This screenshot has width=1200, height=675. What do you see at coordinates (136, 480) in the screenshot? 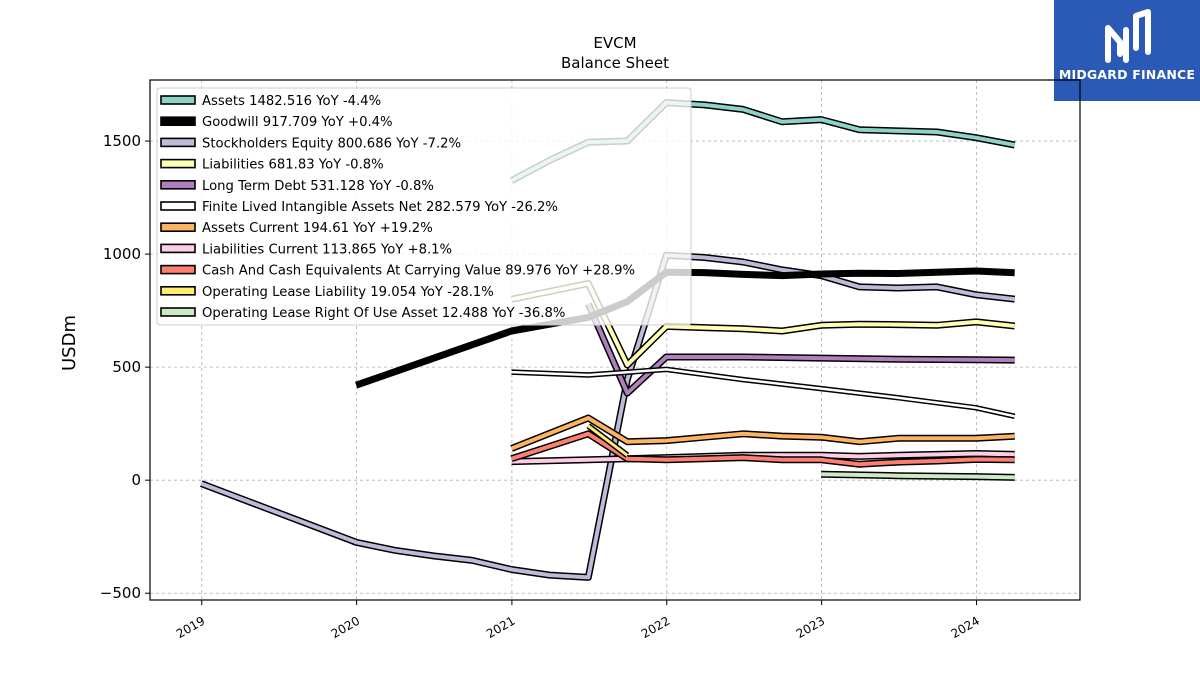
I see `y-tick-label: 0` at bounding box center [136, 480].